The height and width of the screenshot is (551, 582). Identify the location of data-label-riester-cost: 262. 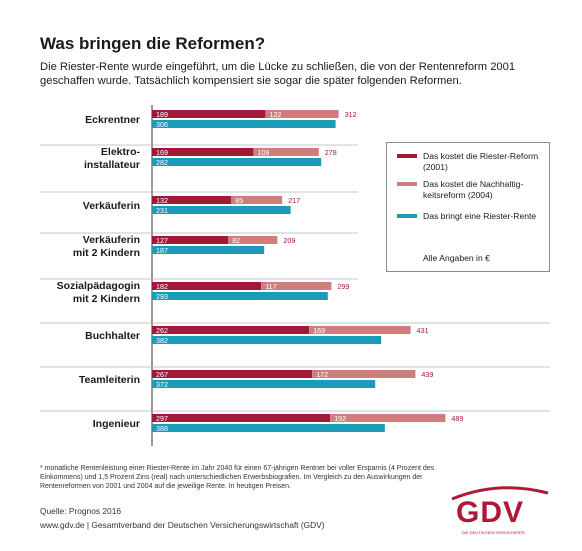
(162, 330).